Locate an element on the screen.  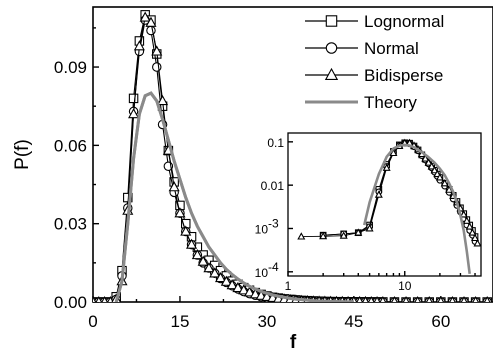
x-tick-label: 15 is located at coordinates (179, 321).